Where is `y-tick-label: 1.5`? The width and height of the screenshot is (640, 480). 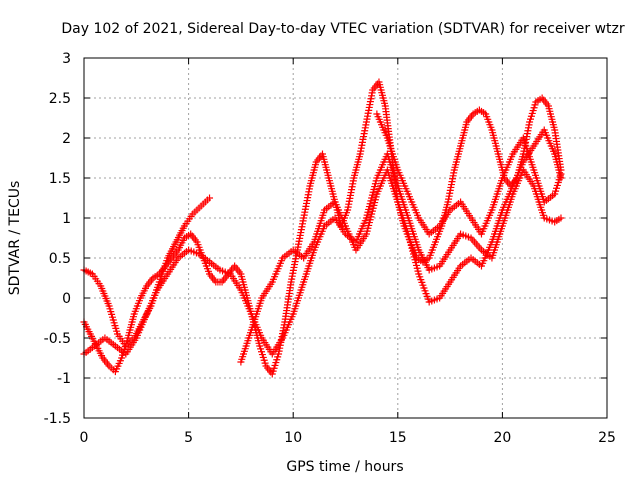
y-tick-label: 1.5 is located at coordinates (60, 179).